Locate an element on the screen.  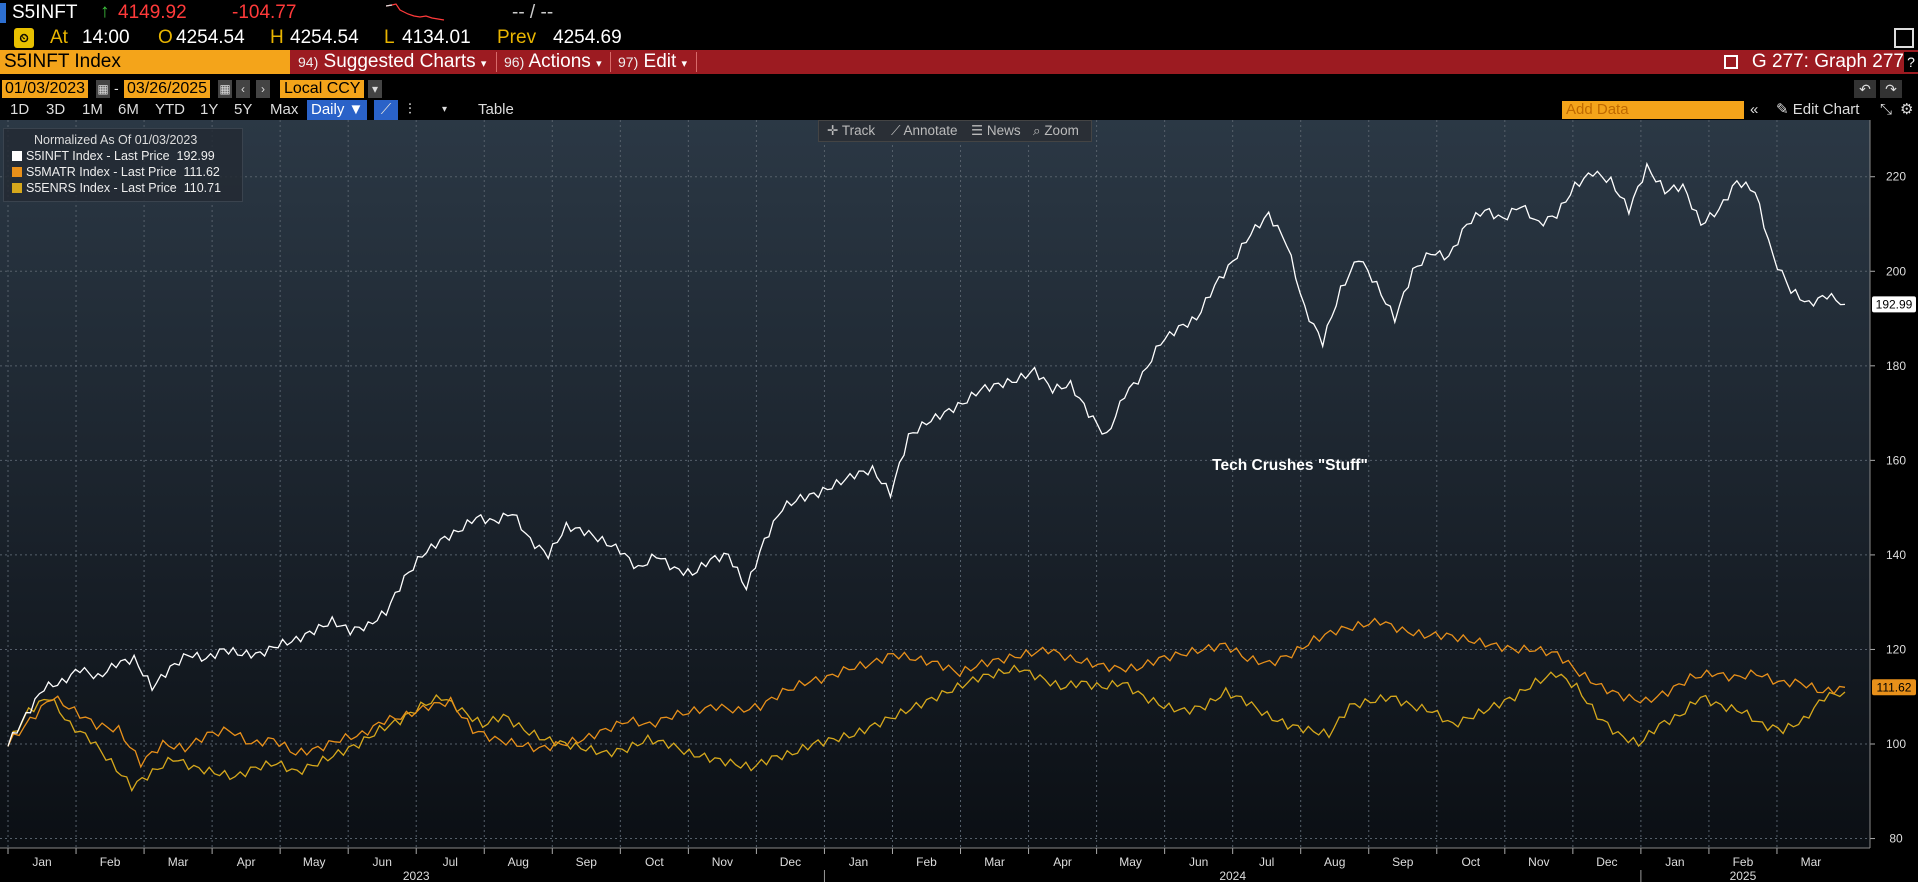
annotate-tool: ⟋ Annotate is located at coordinates (924, 130).